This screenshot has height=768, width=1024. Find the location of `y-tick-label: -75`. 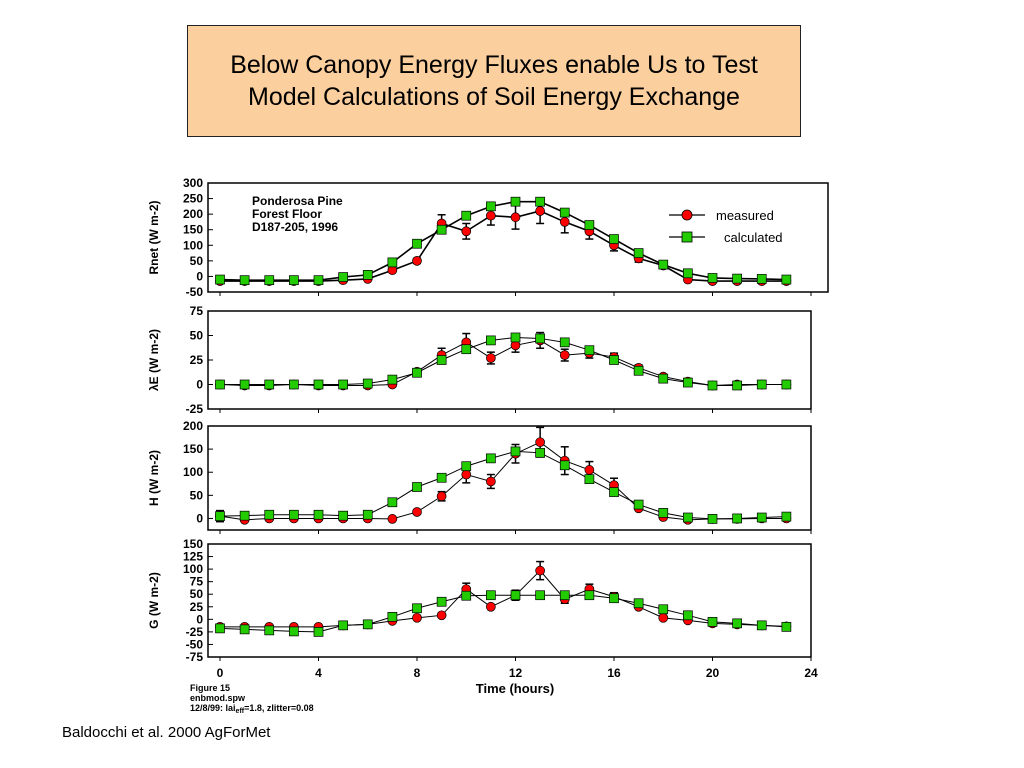

y-tick-label: -75 is located at coordinates (195, 657).